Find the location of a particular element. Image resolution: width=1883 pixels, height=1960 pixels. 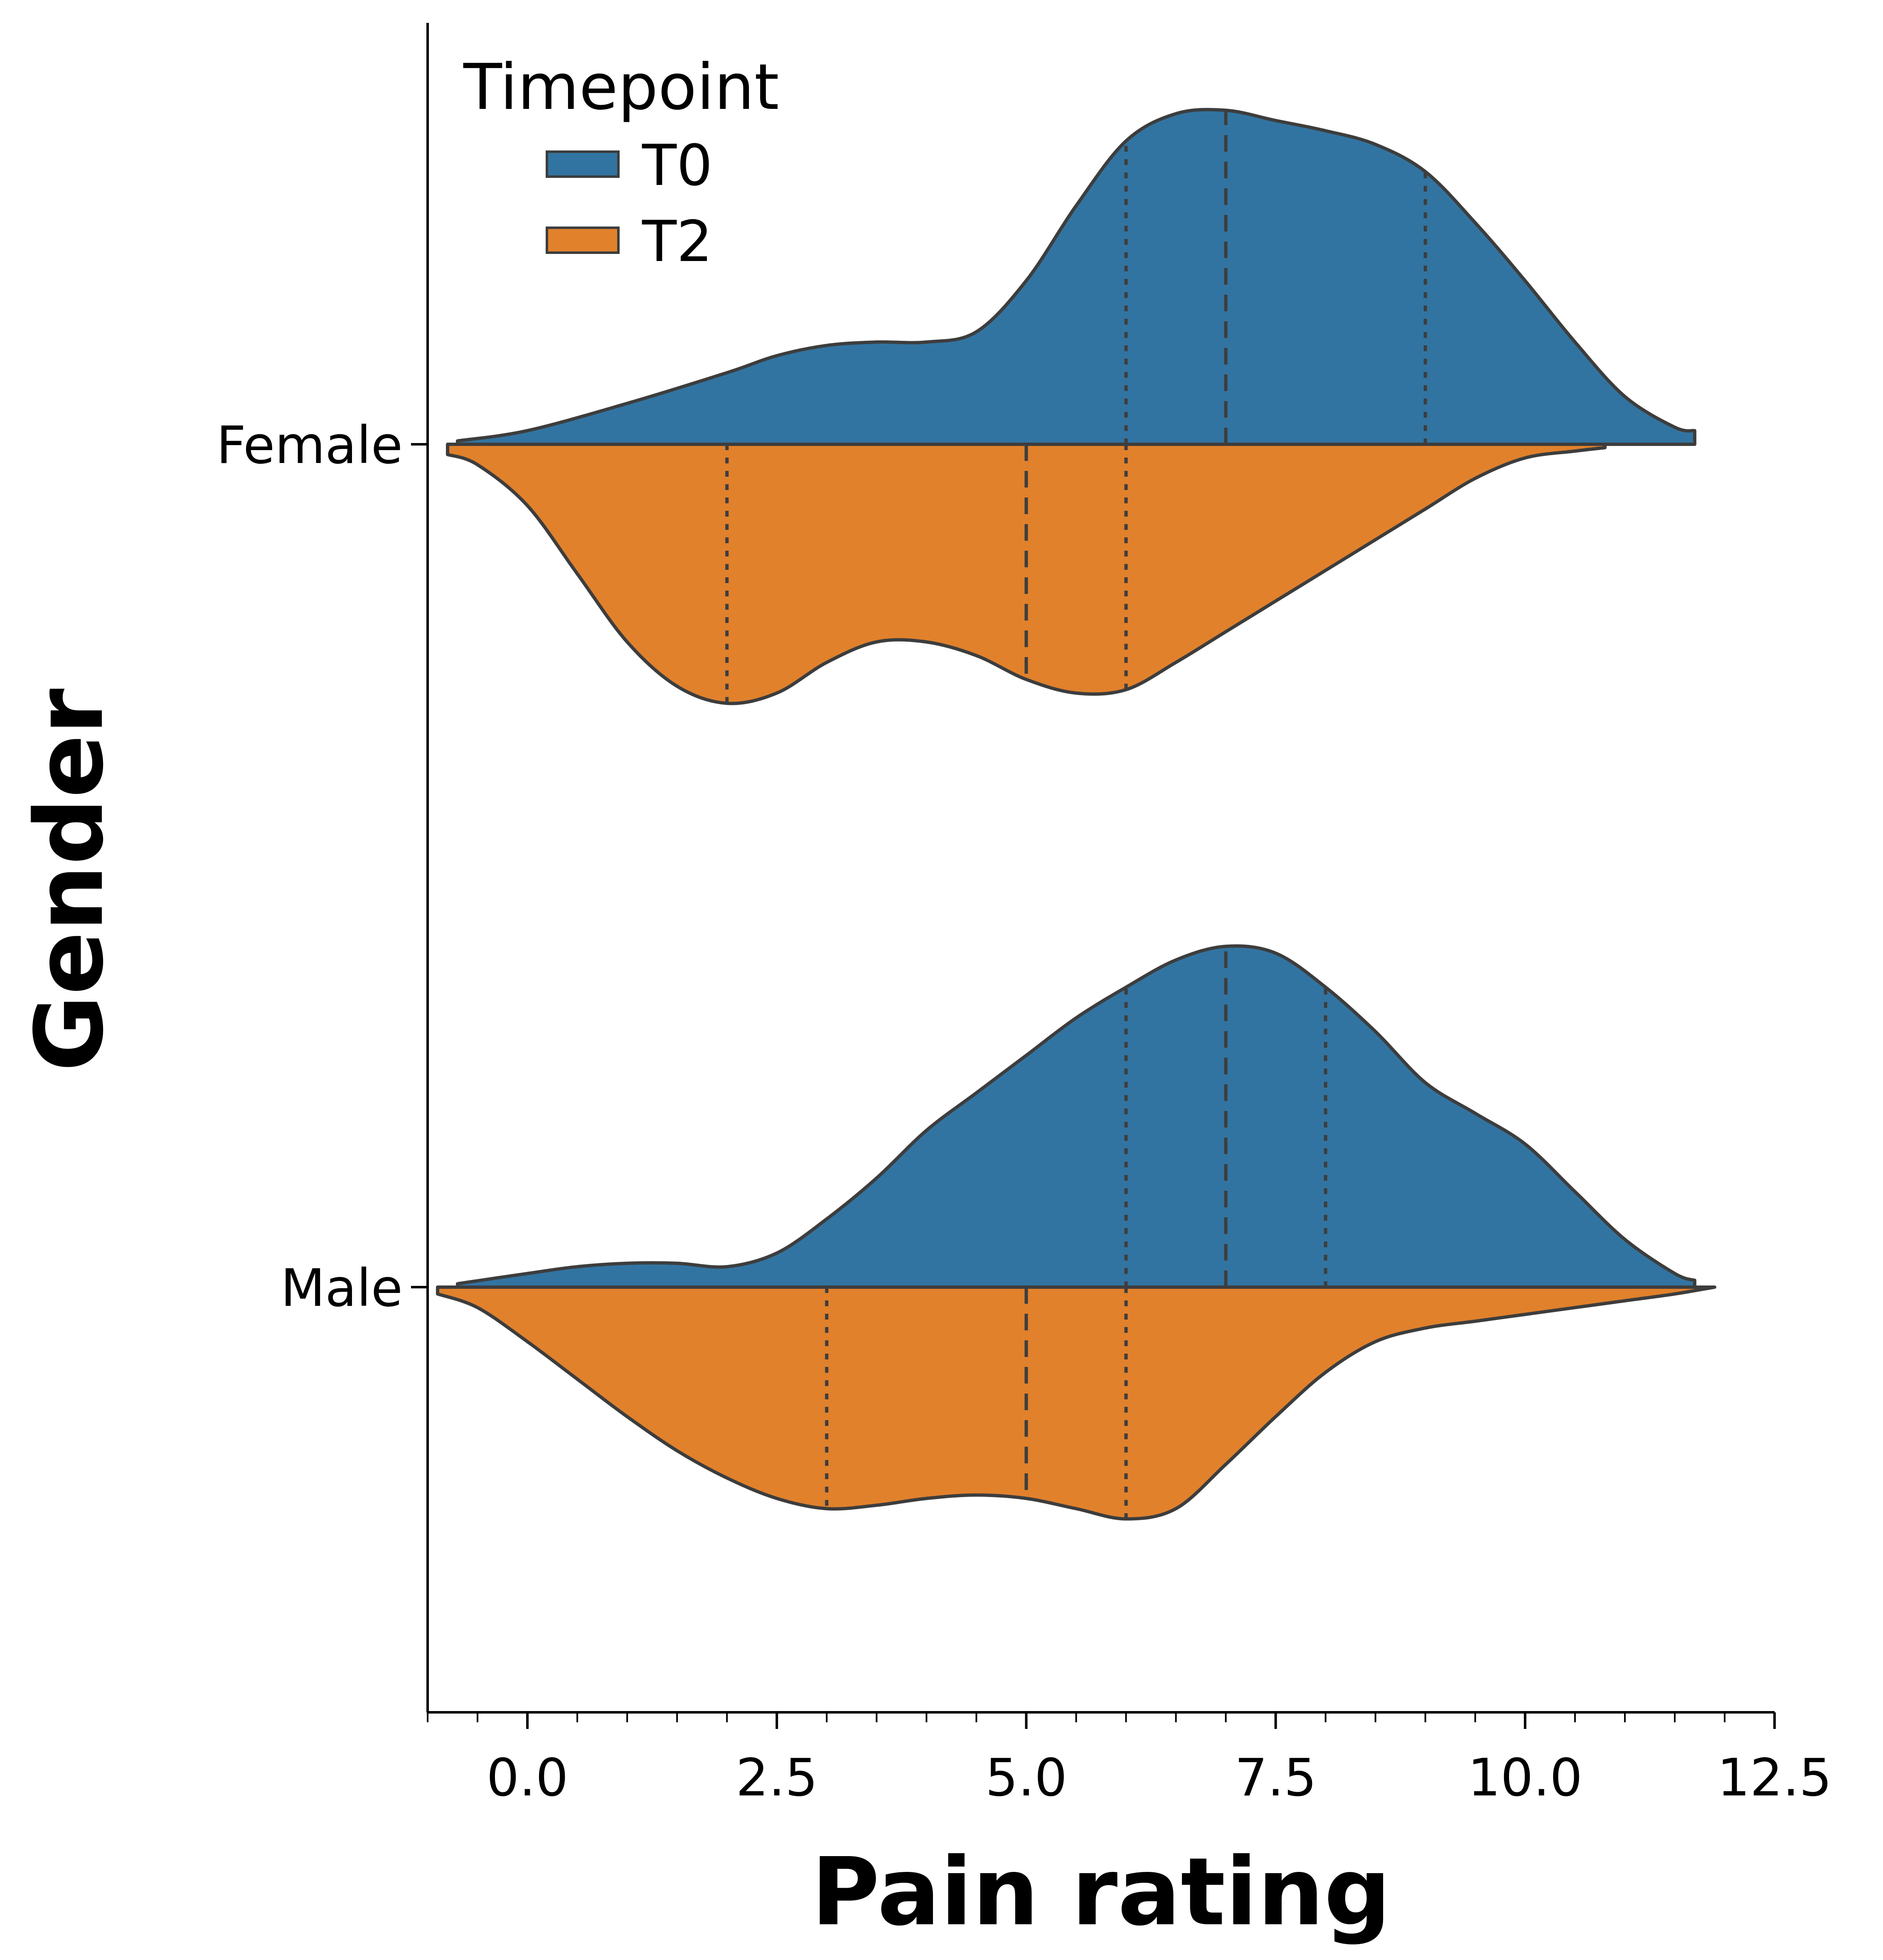

legend-label-t2: T2 is located at coordinates (677, 242).